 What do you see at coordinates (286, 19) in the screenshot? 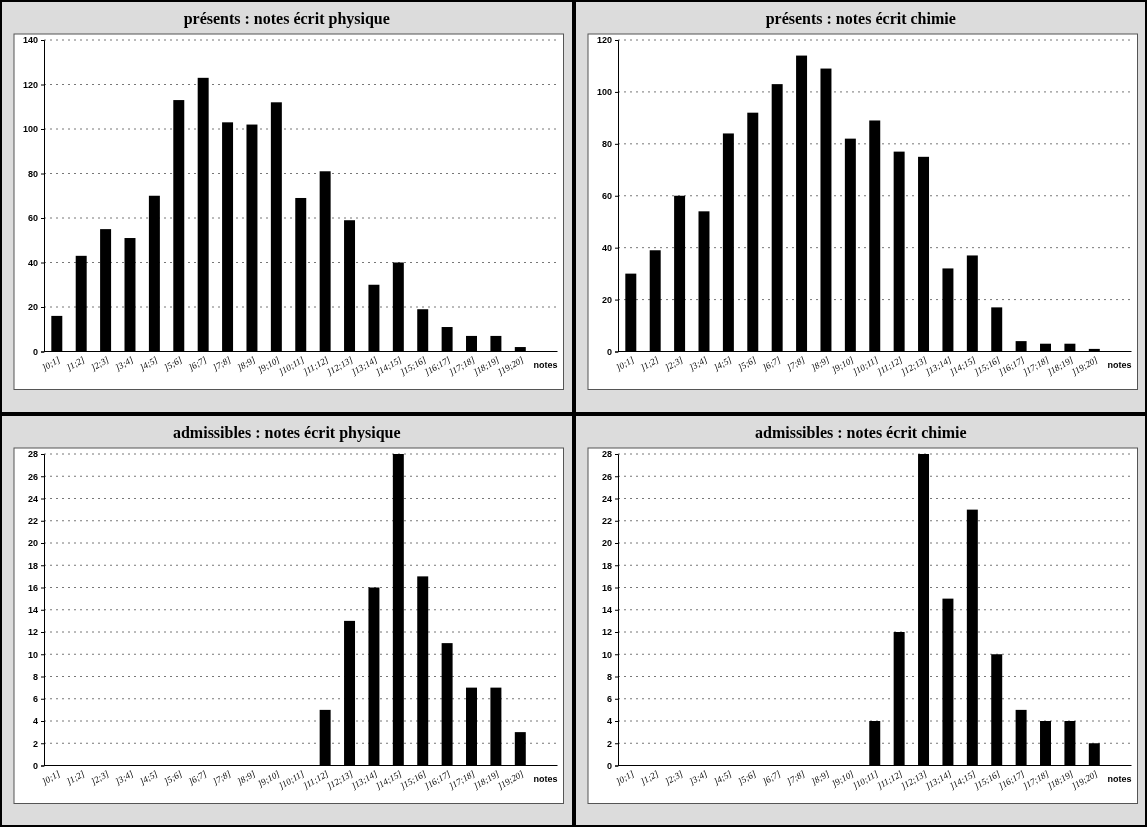
I see `chart-title: présents : notes écrit physique` at bounding box center [286, 19].